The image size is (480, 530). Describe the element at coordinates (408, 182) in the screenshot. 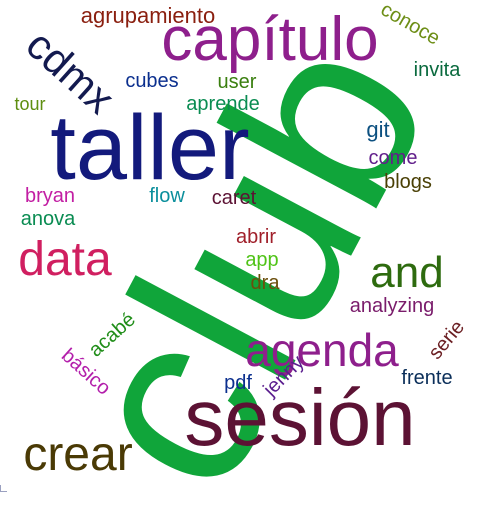

I see `word-blogs: blogs` at that location.